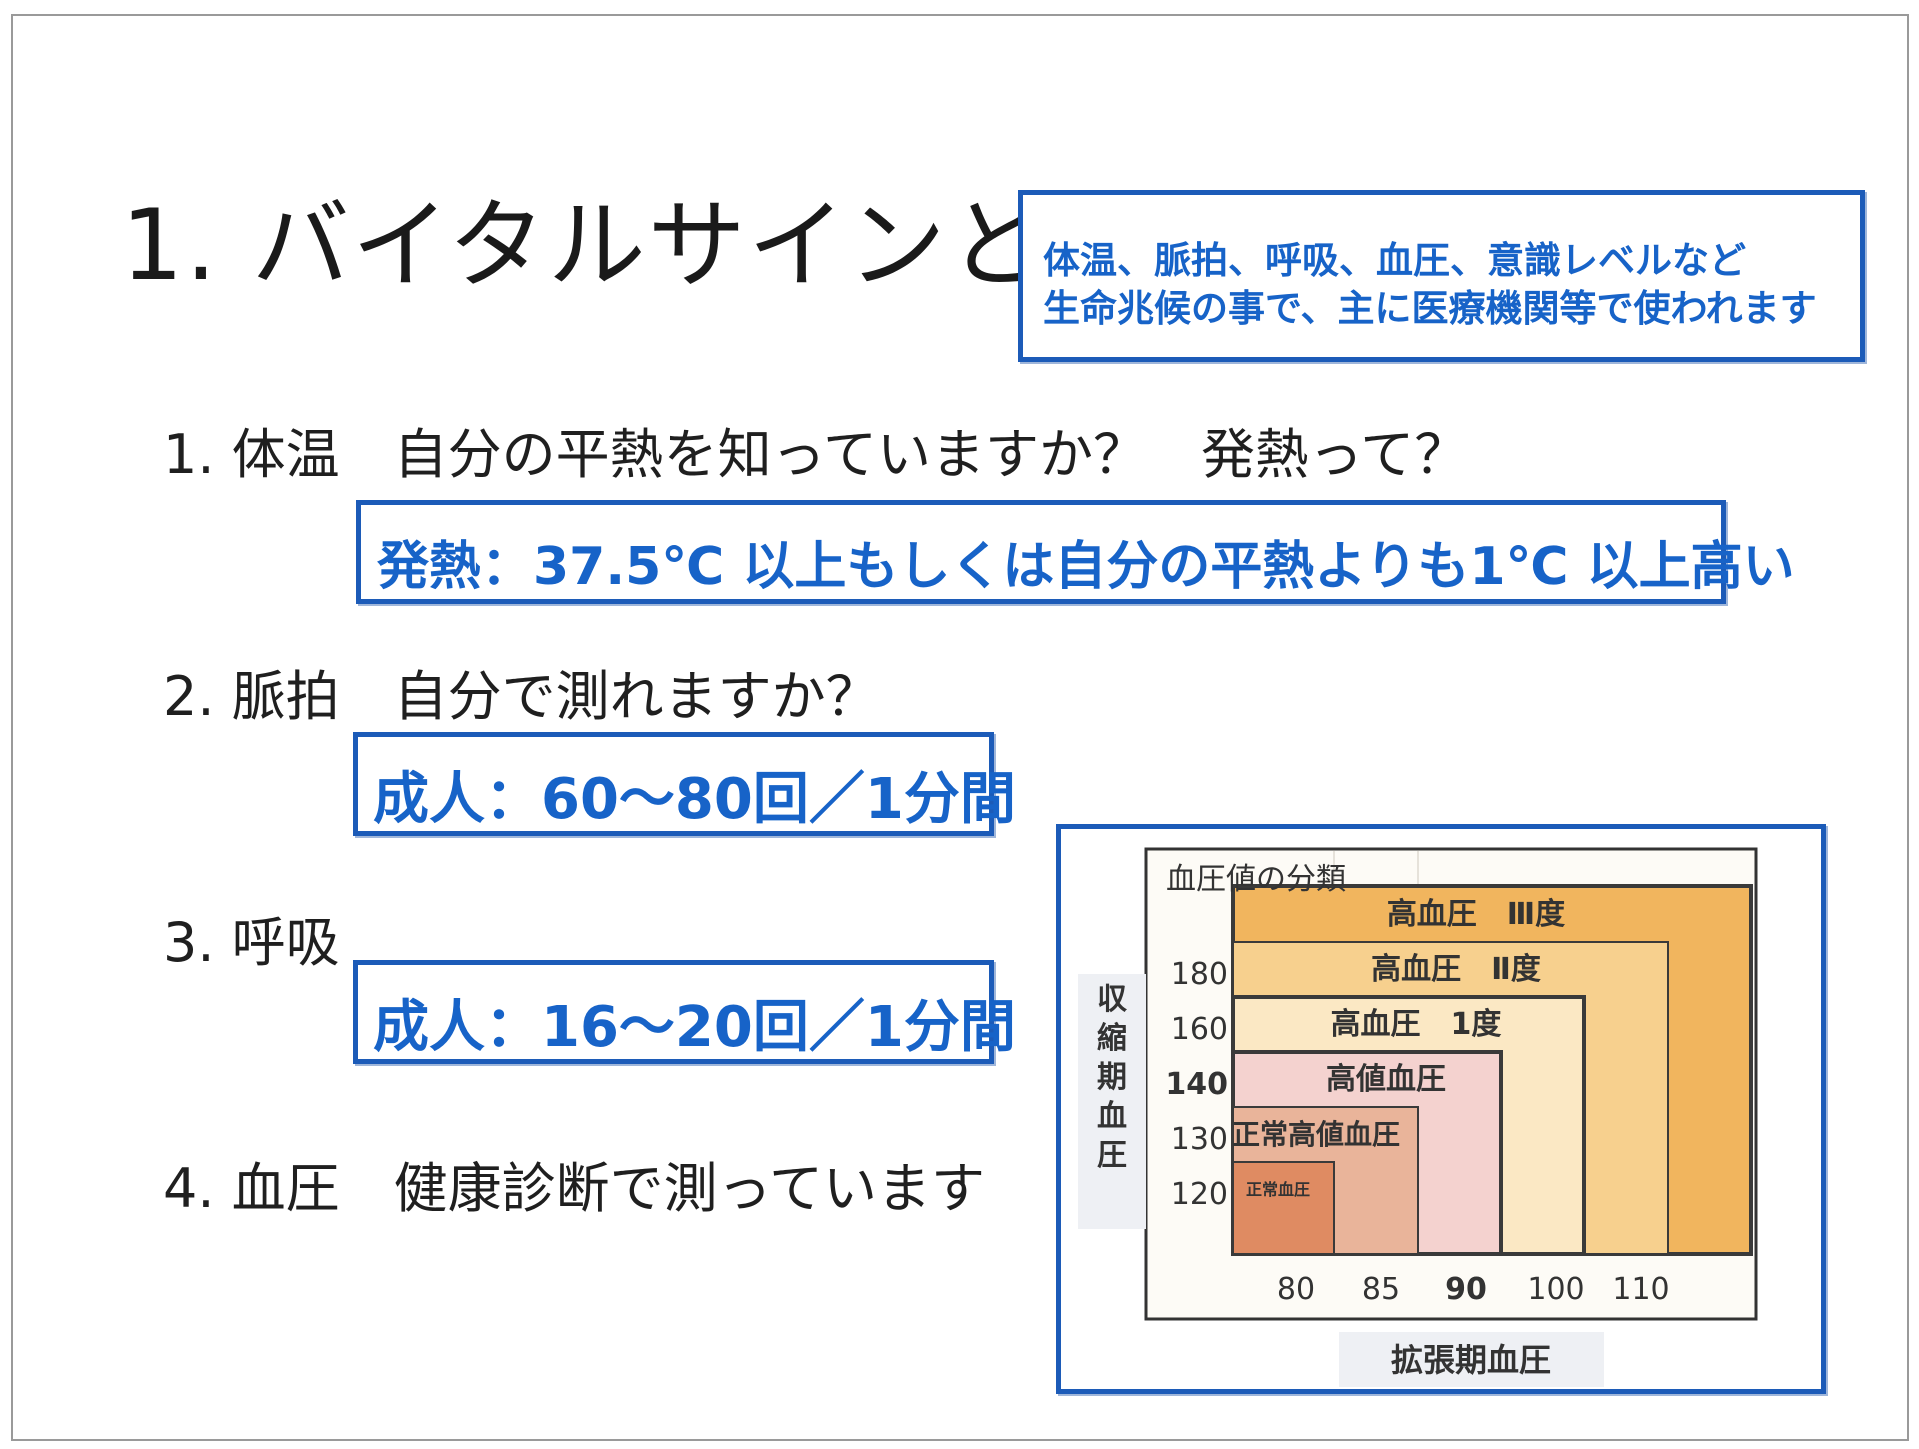 Image resolution: width=1919 pixels, height=1449 pixels. What do you see at coordinates (1394, 260) in the screenshot?
I see `definition-line-1: 体温、脈拍、呼吸、血圧、意識レベルなど` at bounding box center [1394, 260].